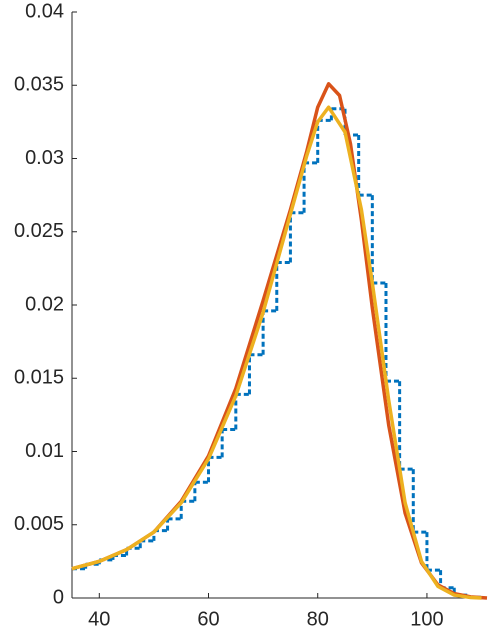 This screenshot has width=489, height=634. Describe the element at coordinates (44, 451) in the screenshot. I see `y-tick-label: 0.01` at that location.